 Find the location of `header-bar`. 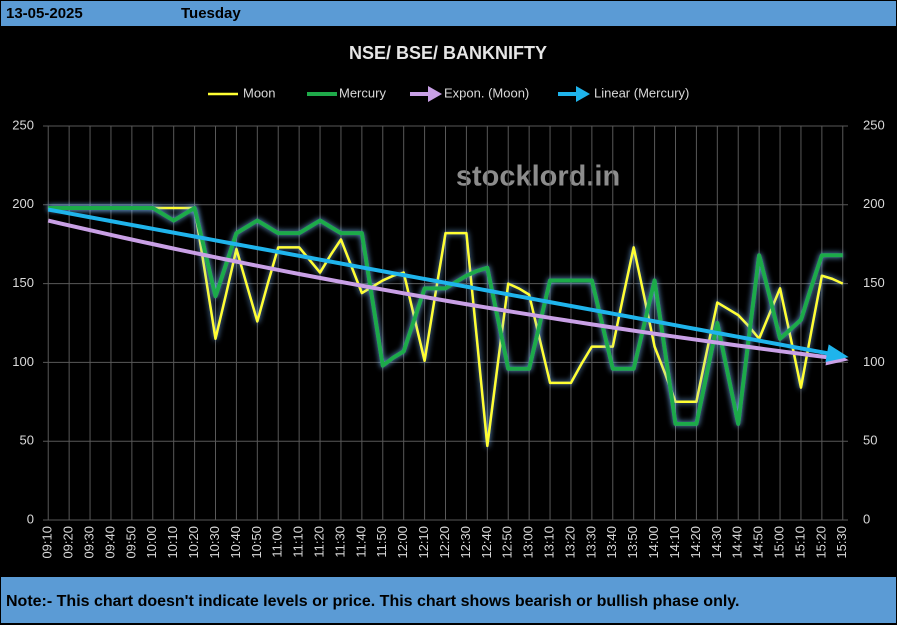

header-bar is located at coordinates (448, 13).